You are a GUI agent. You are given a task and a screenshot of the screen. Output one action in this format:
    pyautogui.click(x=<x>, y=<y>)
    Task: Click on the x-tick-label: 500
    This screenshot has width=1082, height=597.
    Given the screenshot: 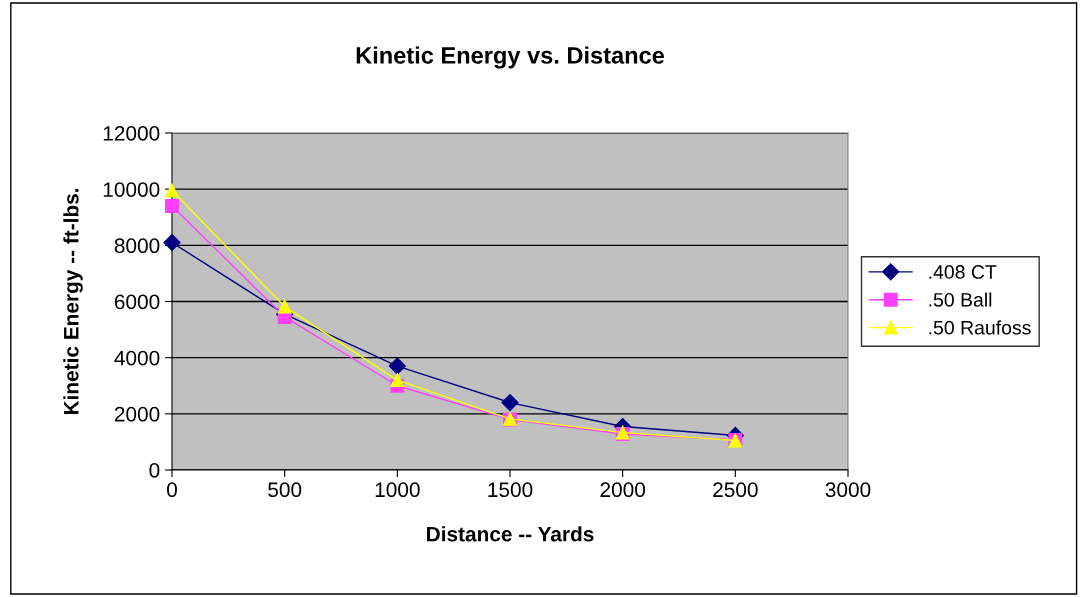 What is the action you would take?
    pyautogui.click(x=285, y=490)
    